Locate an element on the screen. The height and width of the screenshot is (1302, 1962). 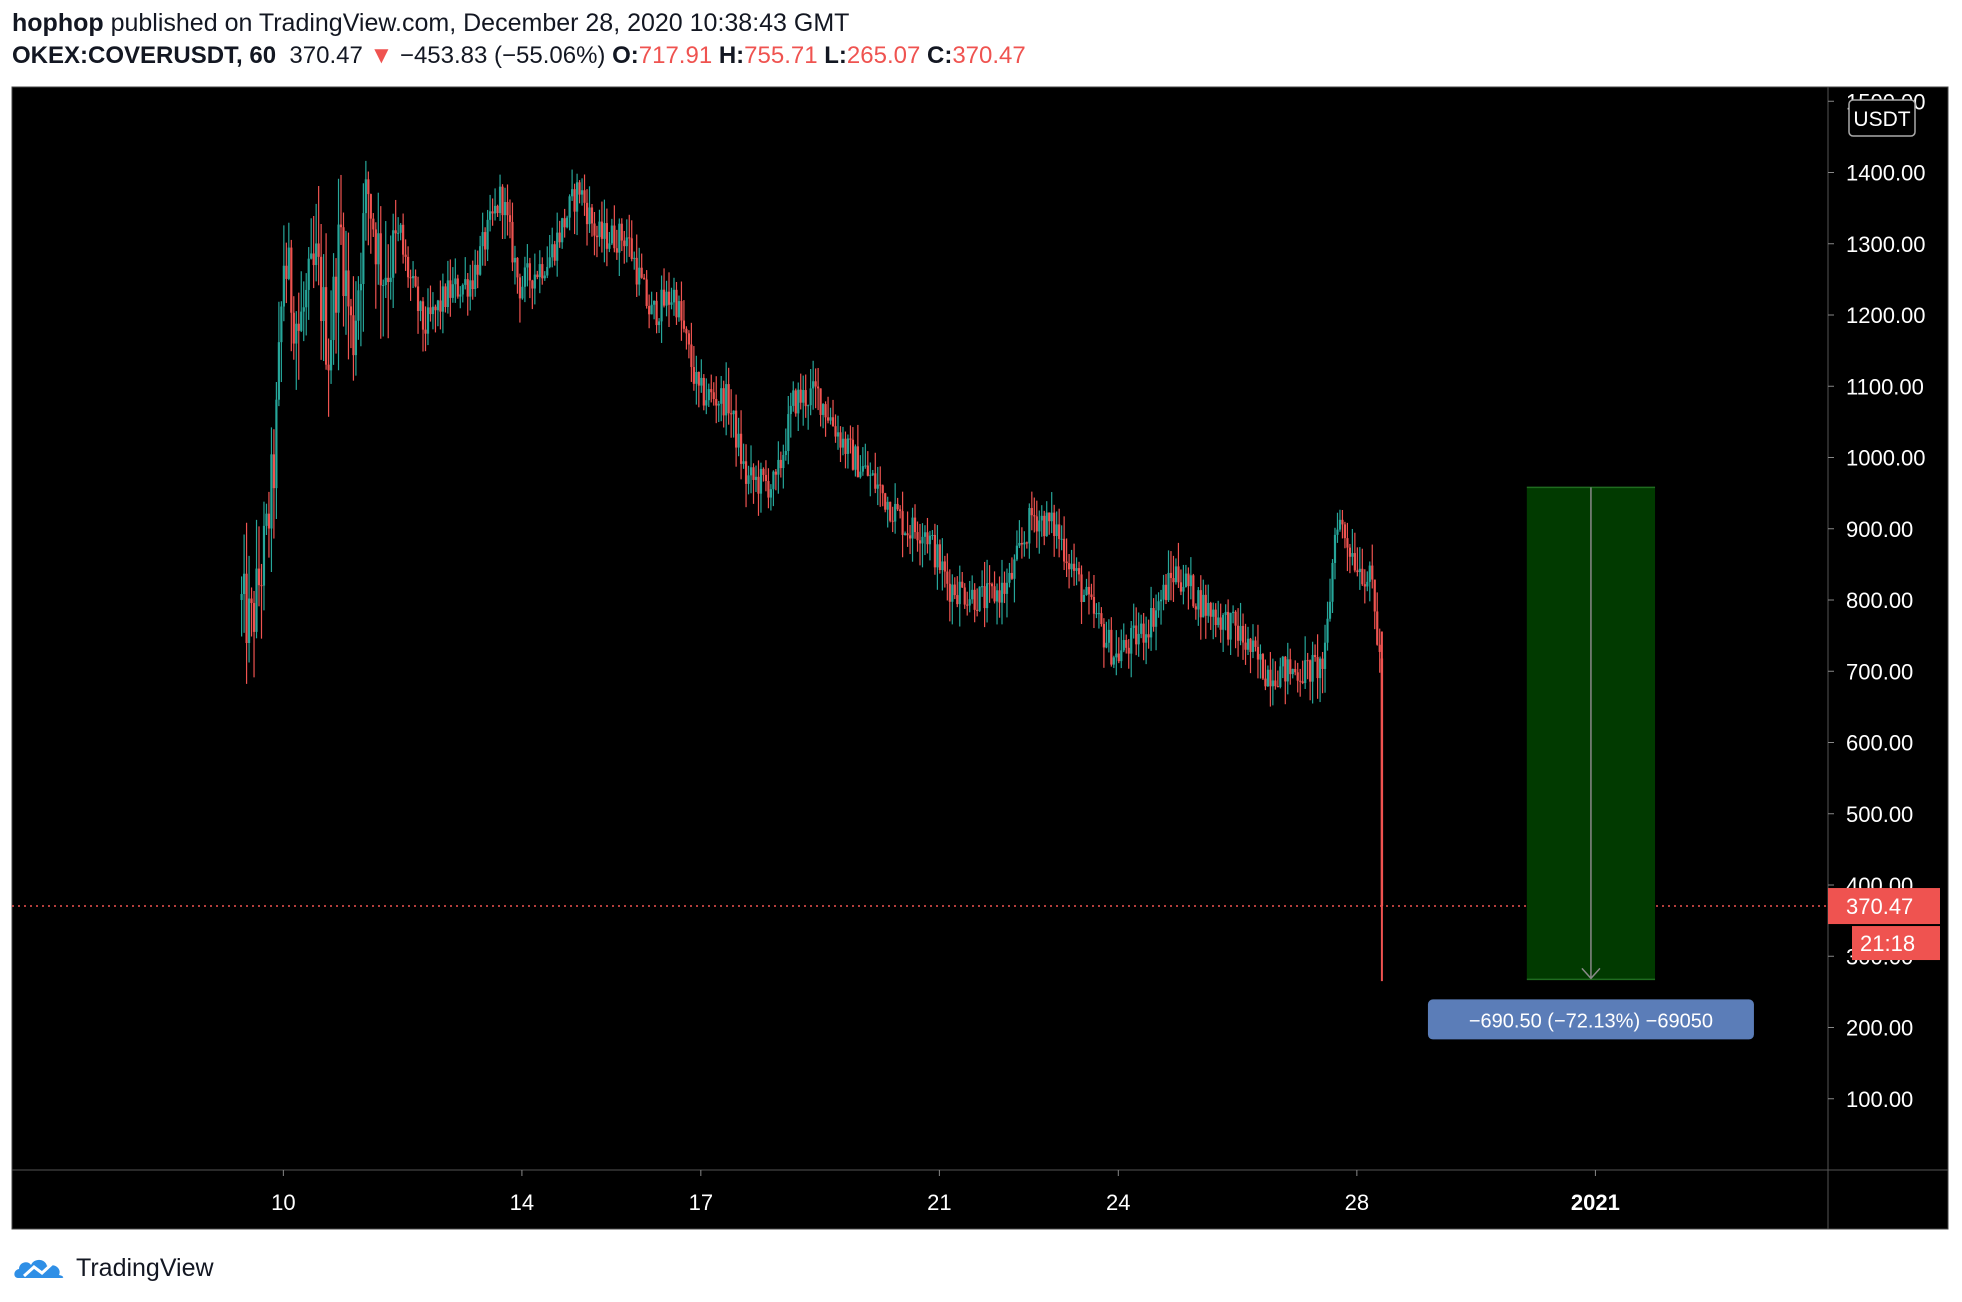
time-axis: 10 14 17 21 24 28 2021 is located at coordinates (945, 1192).